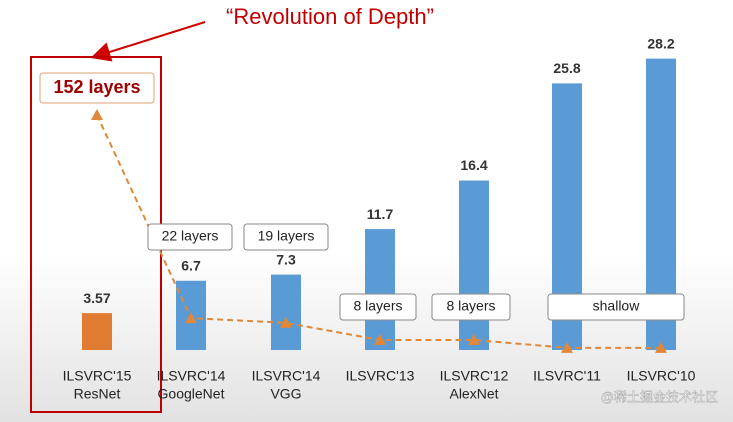 The width and height of the screenshot is (733, 422). Describe the element at coordinates (661, 376) in the screenshot. I see `x-tick-label: ILSVRC'10` at that location.